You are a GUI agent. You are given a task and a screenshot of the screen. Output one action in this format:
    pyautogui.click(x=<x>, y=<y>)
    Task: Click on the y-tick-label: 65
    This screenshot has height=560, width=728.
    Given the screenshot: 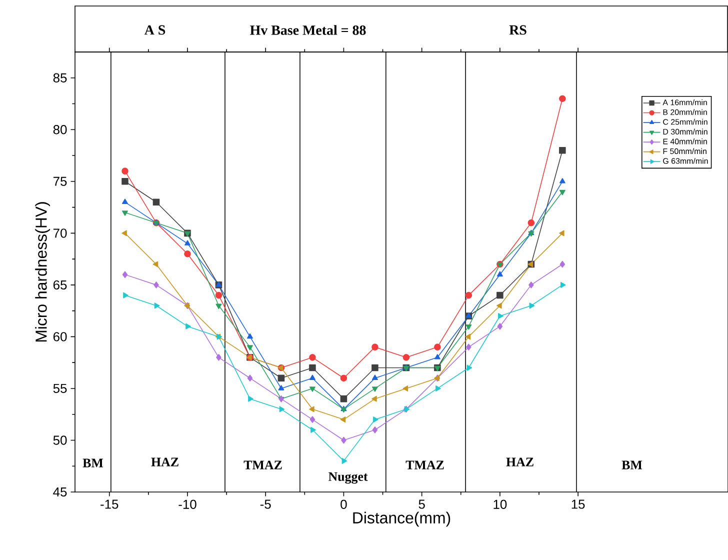 What is the action you would take?
    pyautogui.click(x=60, y=285)
    